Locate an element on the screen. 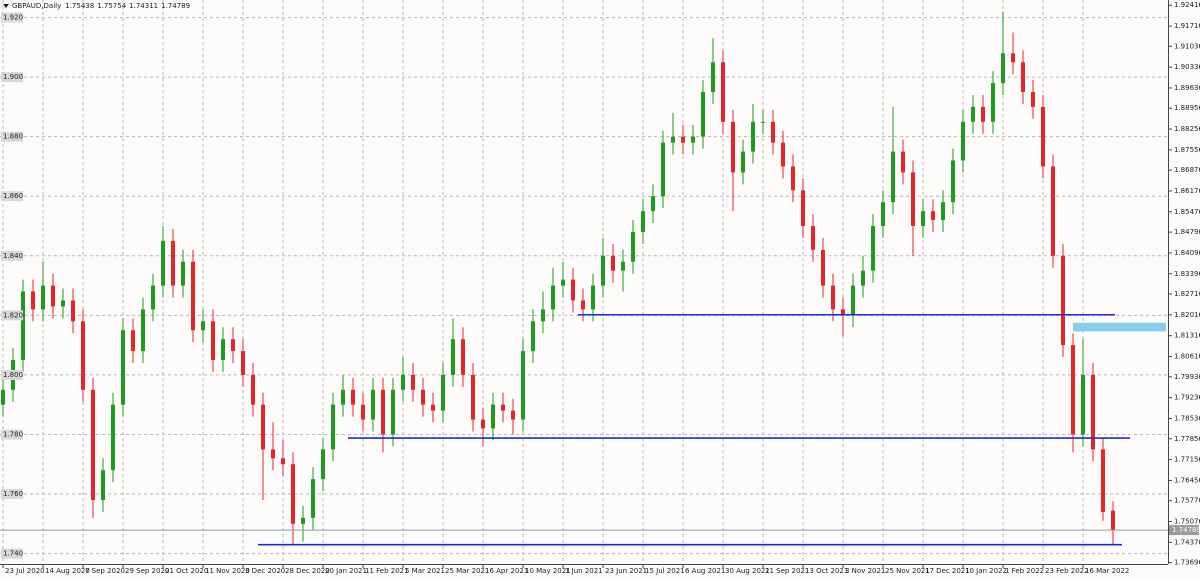 This screenshot has width=1200, height=578. x-tick-label: 11 Nov 2020 is located at coordinates (227, 571).